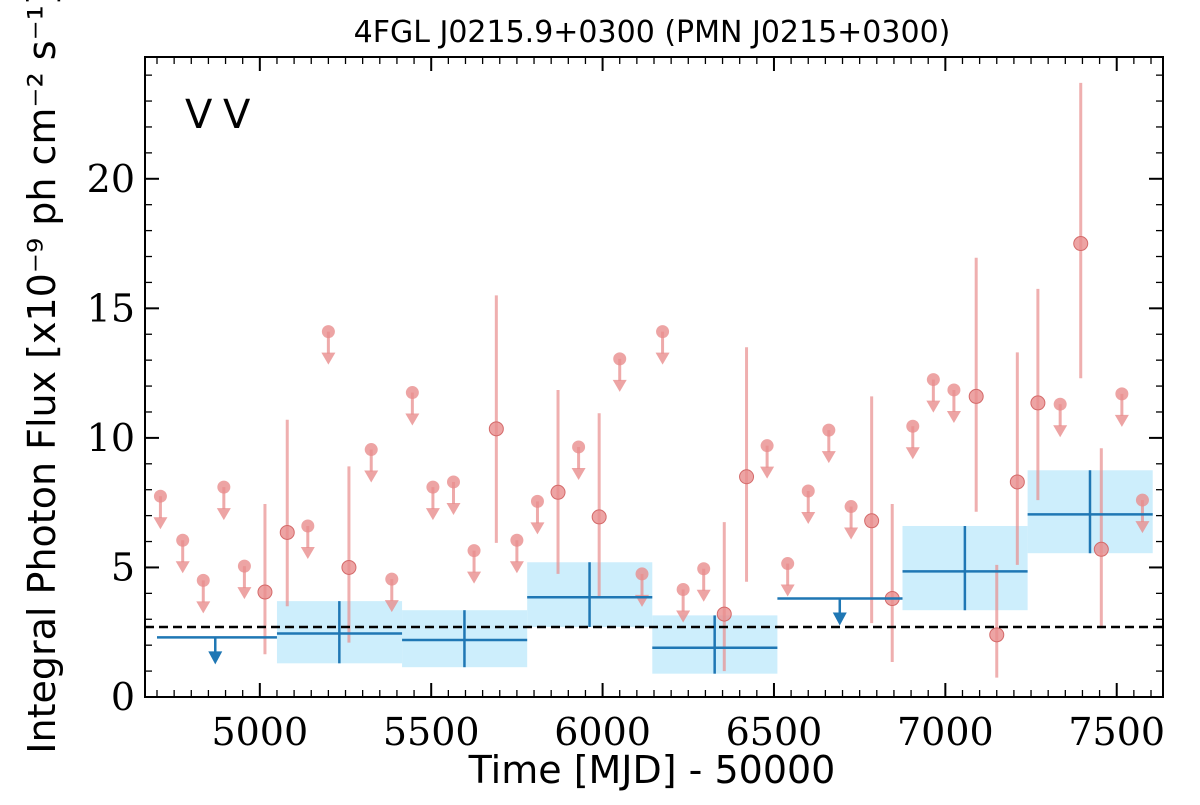 This screenshot has width=1200, height=805. What do you see at coordinates (259, 732) in the screenshot?
I see `x-tick-label: 5000` at bounding box center [259, 732].